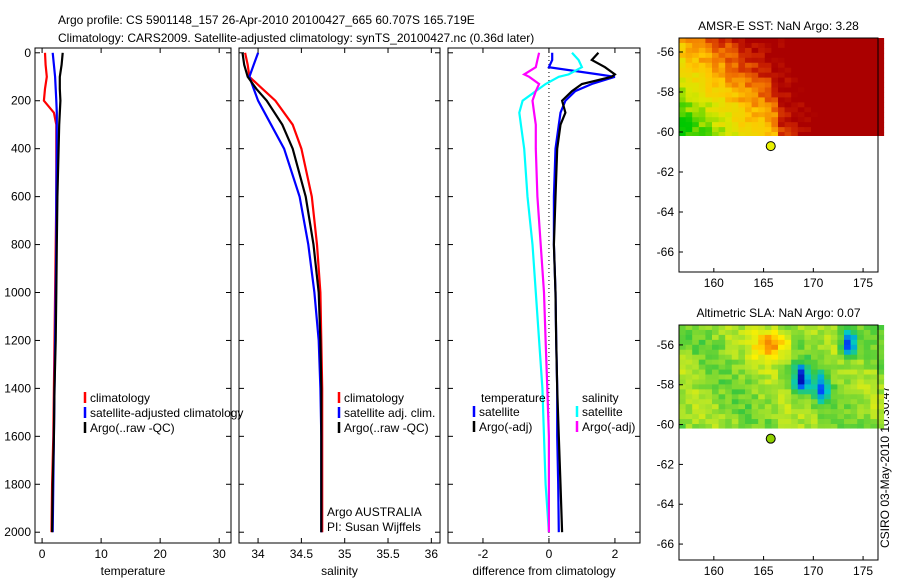 The width and height of the screenshot is (900, 580). I want to click on y-tick-label: 600, so click(21, 197).